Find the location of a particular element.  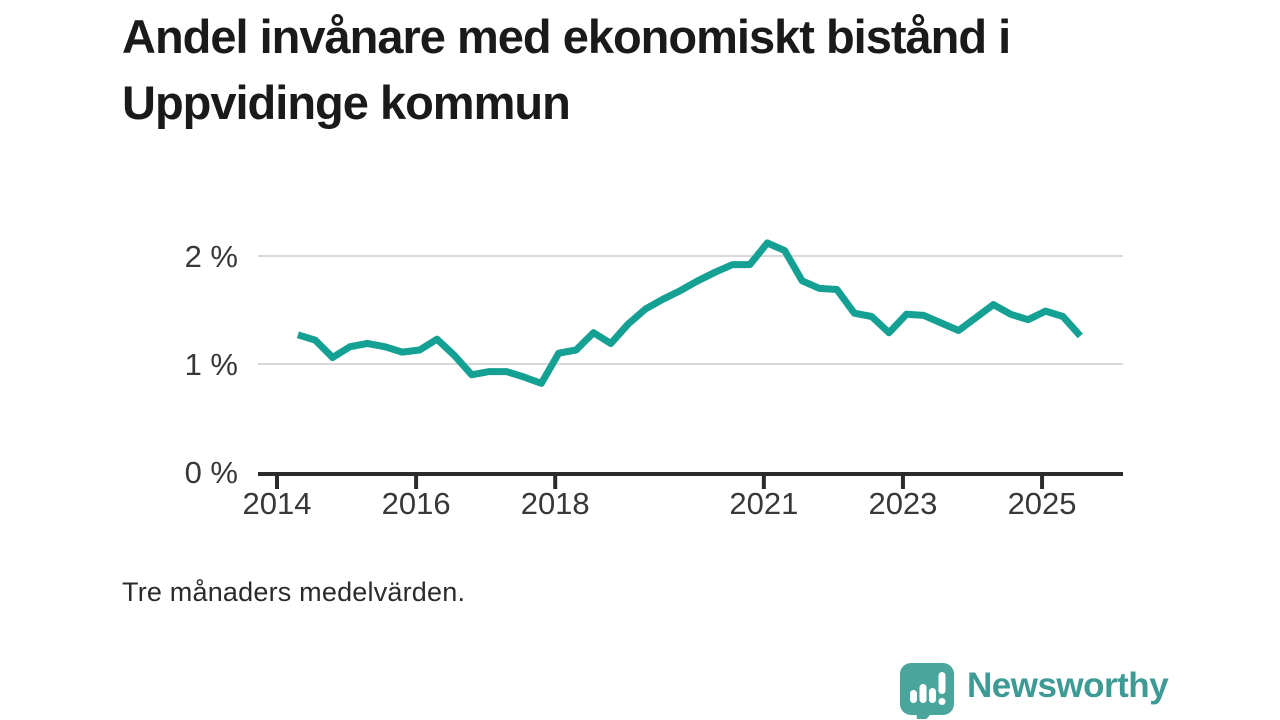

speech-bubble-shape is located at coordinates (927, 691).